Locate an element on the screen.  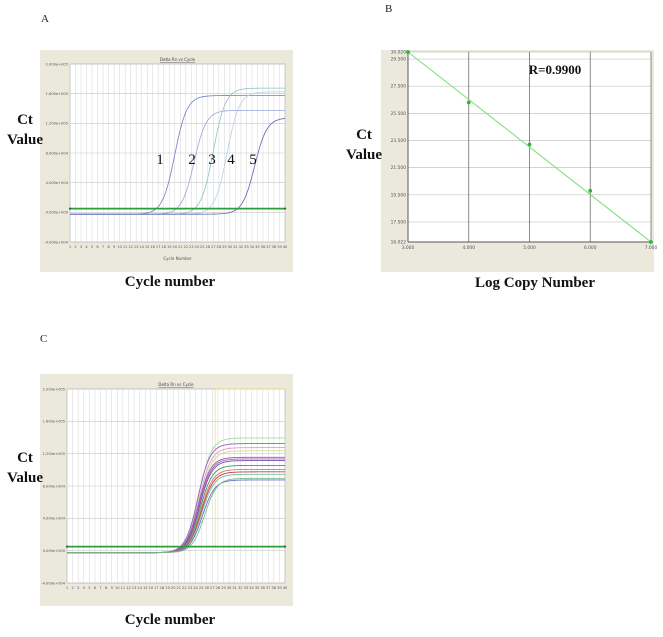
x-tick-label: 12 is located at coordinates (130, 247).